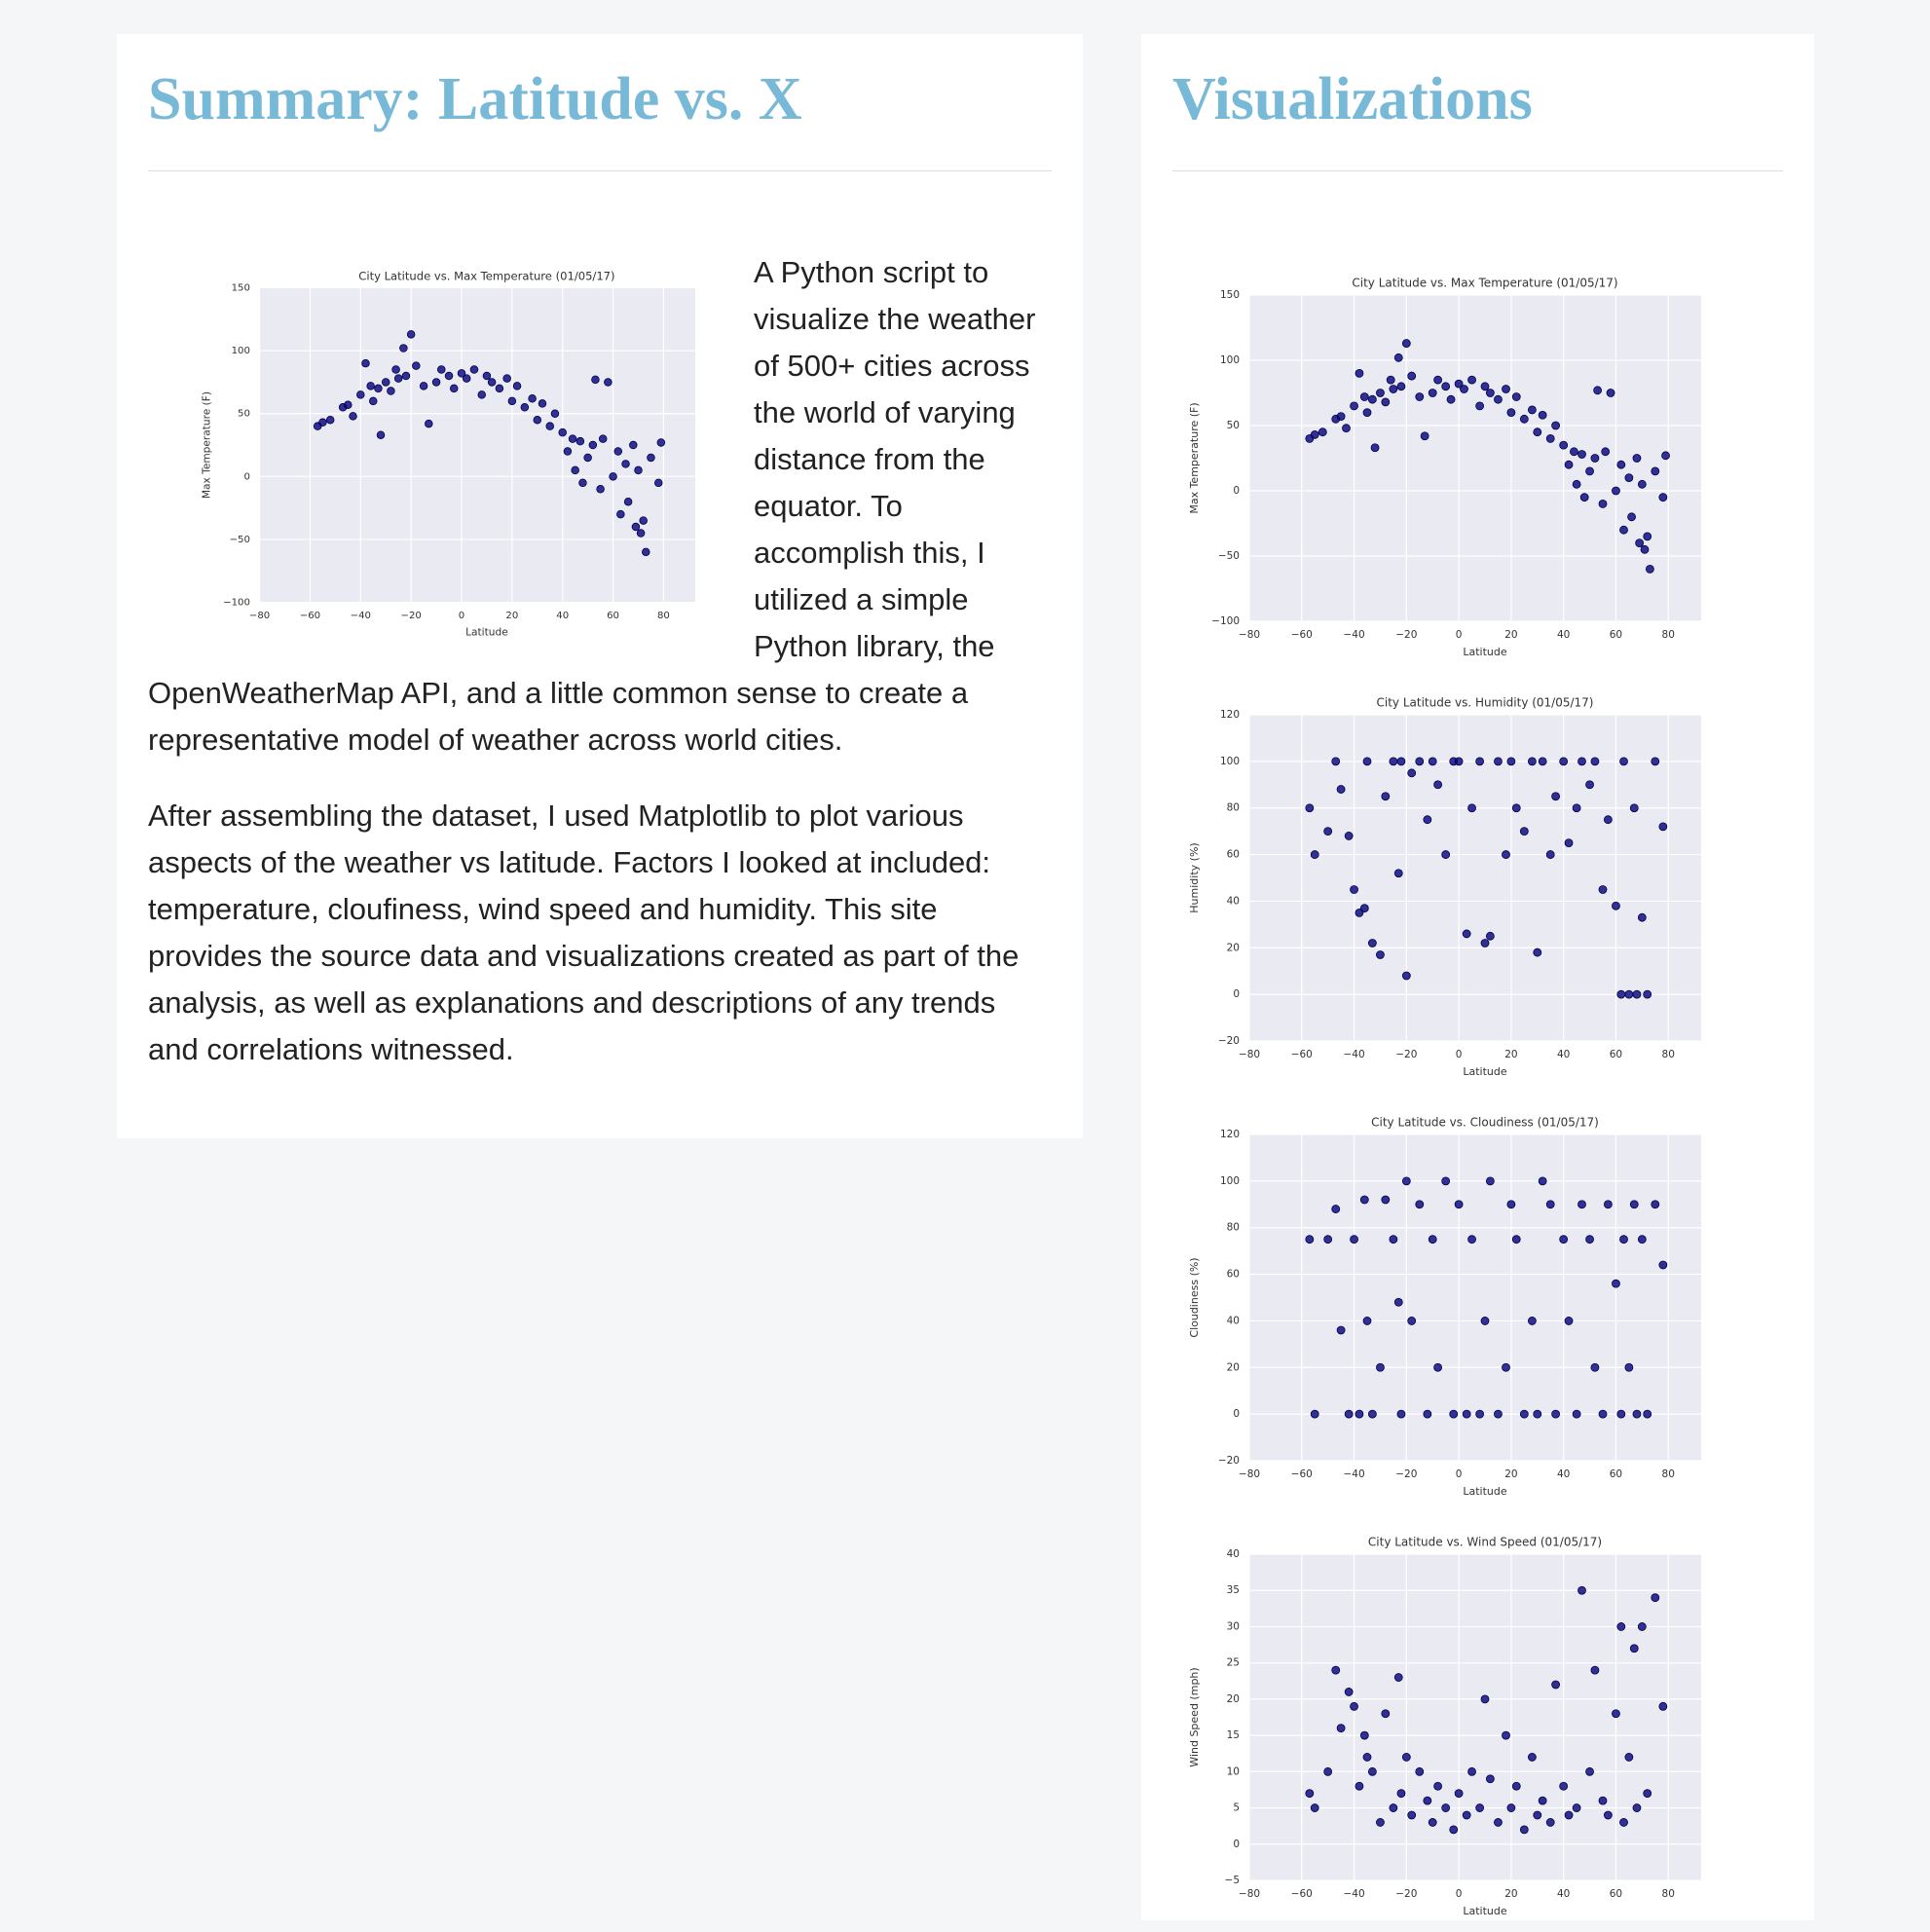  I want to click on y-tick-label: −5, so click(1232, 1880).